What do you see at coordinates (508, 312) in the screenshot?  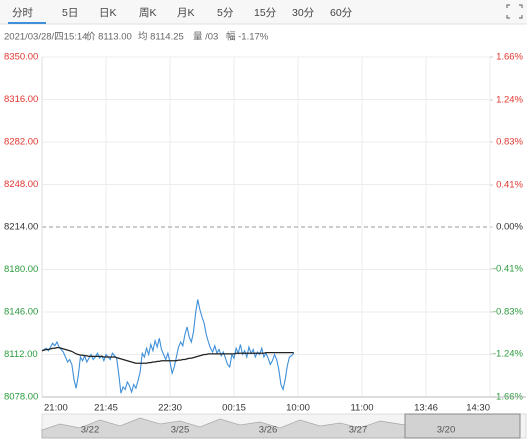 I see `y2-tick-label: -0.83%` at bounding box center [508, 312].